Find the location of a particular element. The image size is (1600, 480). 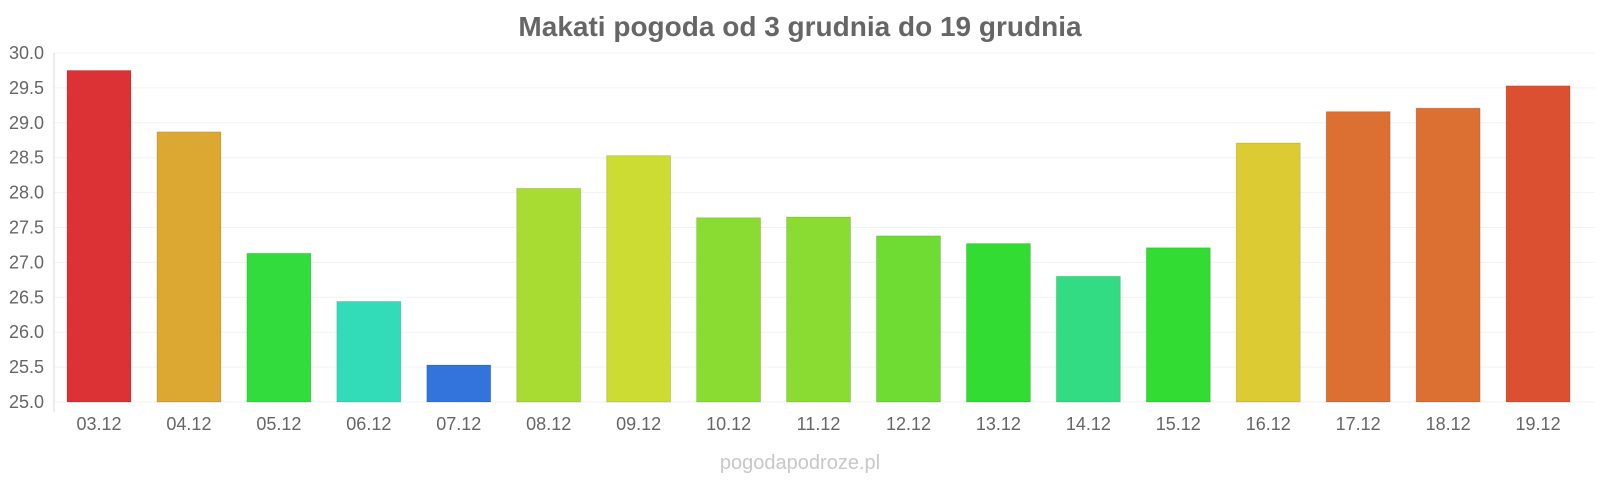

y-tick-label: 28.0 is located at coordinates (26, 193).